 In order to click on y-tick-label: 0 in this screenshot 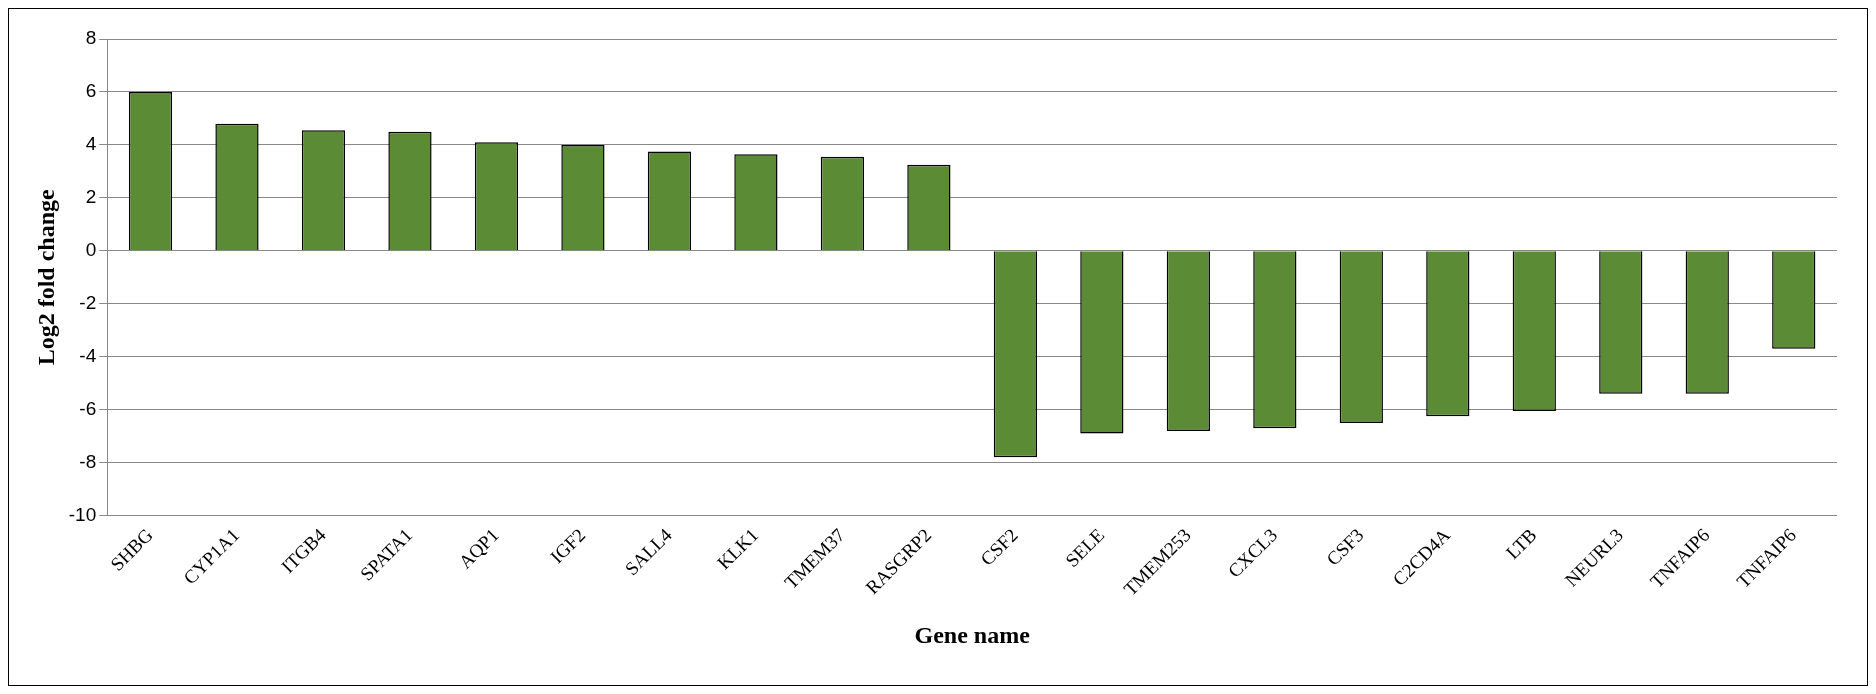, I will do `click(91, 250)`.